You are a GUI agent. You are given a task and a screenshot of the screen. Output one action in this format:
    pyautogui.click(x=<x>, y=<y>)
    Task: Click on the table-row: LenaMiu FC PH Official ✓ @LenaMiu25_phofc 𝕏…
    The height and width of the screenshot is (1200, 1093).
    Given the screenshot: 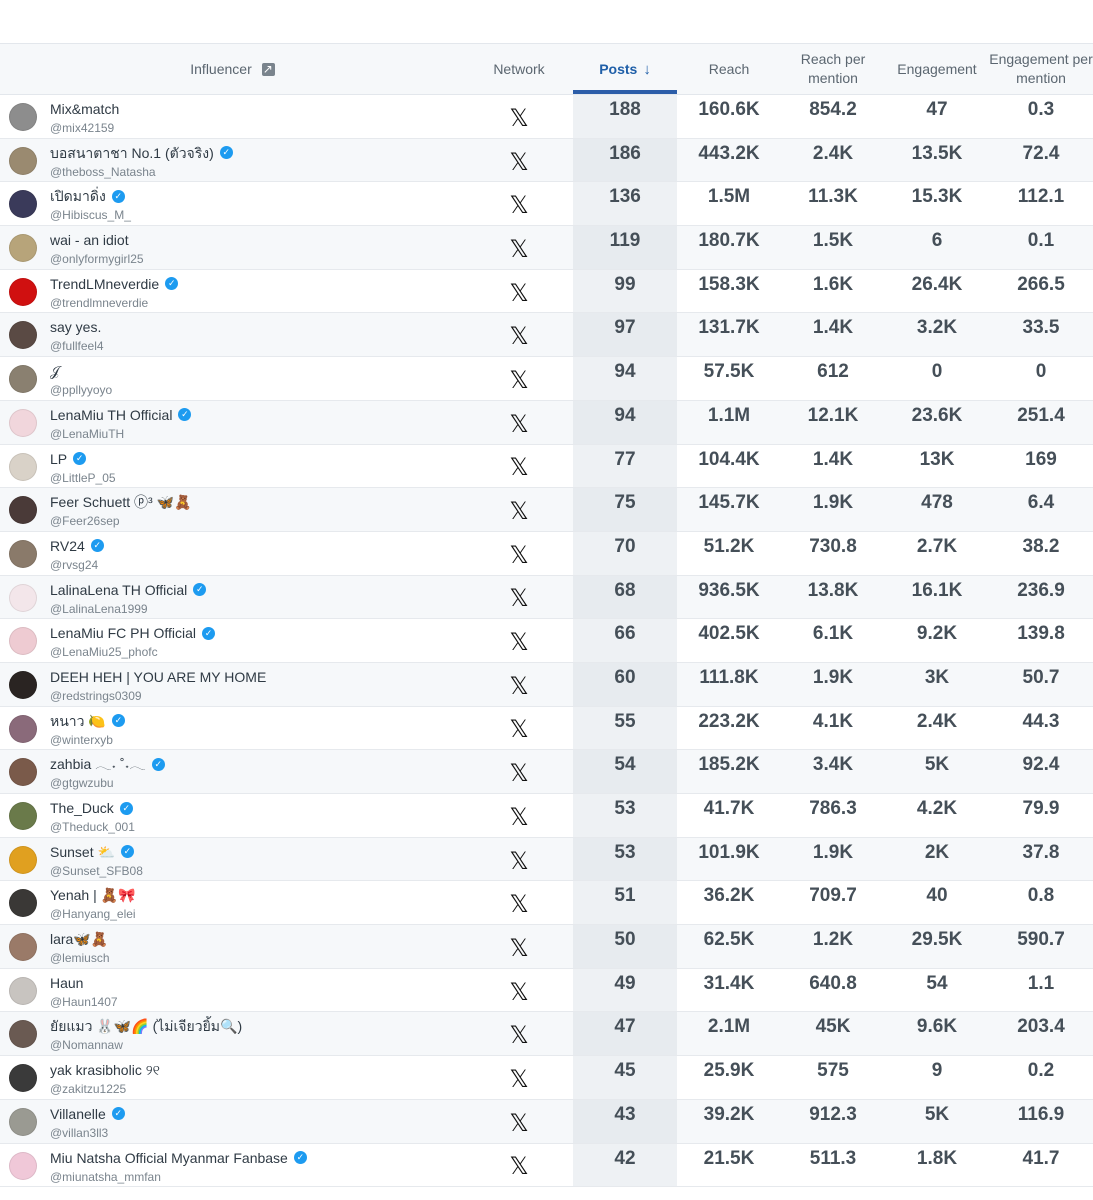 What is the action you would take?
    pyautogui.click(x=546, y=641)
    